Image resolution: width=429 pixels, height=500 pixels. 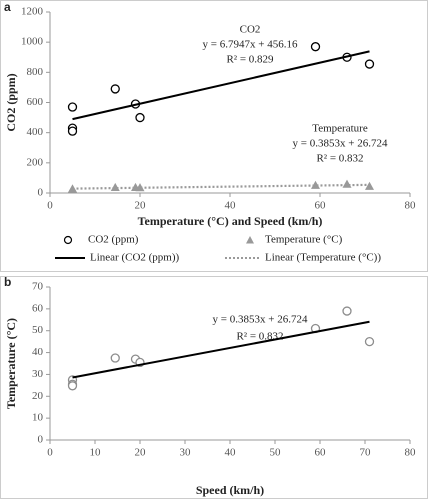 I want to click on y-tick-label: 800, so click(x=35, y=72).